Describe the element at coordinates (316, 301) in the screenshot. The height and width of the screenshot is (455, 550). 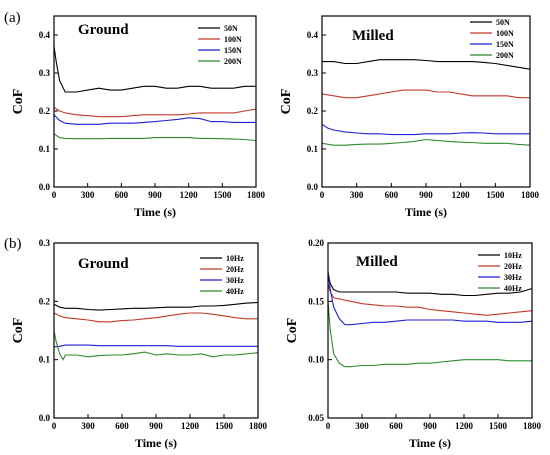
I see `y-tick-label: 0.15` at that location.